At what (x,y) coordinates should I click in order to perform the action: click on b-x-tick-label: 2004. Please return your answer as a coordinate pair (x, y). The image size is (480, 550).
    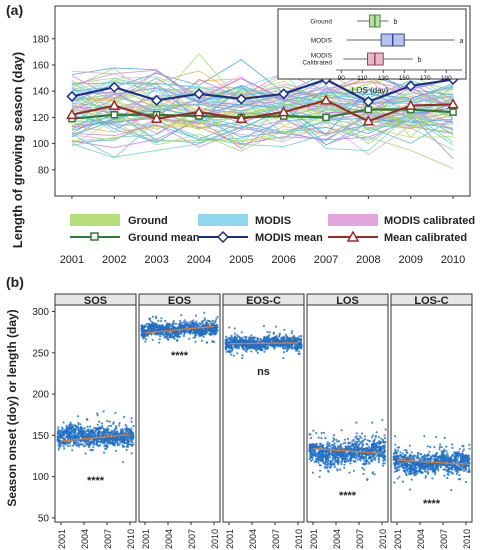
    Looking at the image, I should click on (421, 539).